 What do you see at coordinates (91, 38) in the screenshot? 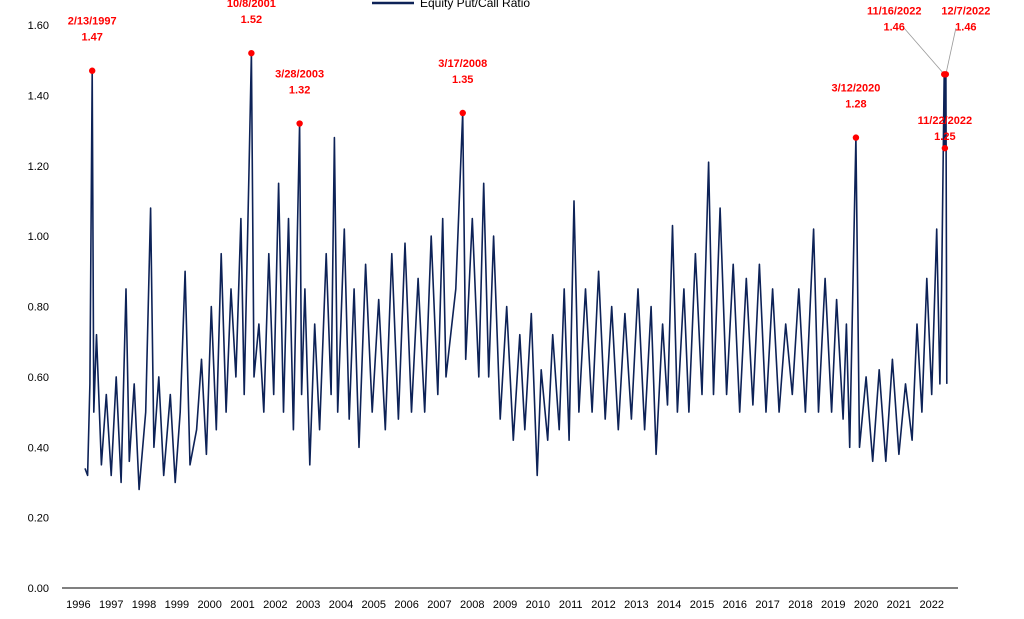
I see `annotation-value-label: 1.47` at bounding box center [91, 38].